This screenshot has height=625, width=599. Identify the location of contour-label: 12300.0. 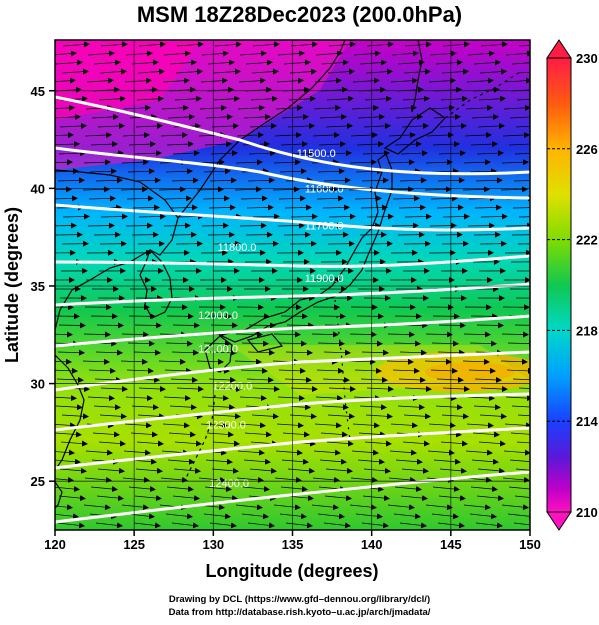
(226, 425).